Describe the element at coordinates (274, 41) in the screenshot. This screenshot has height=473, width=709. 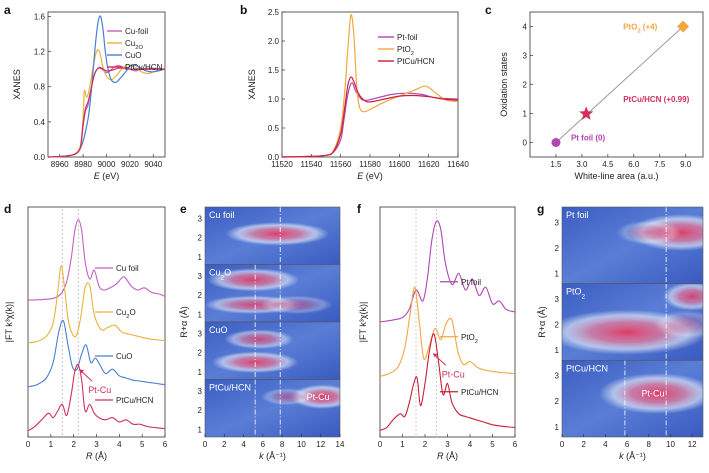
I see `y-tick-label: 2.0` at that location.